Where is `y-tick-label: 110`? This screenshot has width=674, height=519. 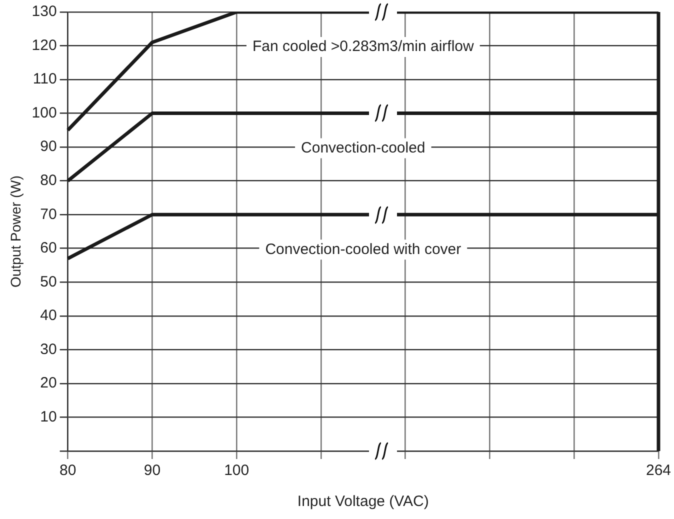 y-tick-label: 110 is located at coordinates (44, 79).